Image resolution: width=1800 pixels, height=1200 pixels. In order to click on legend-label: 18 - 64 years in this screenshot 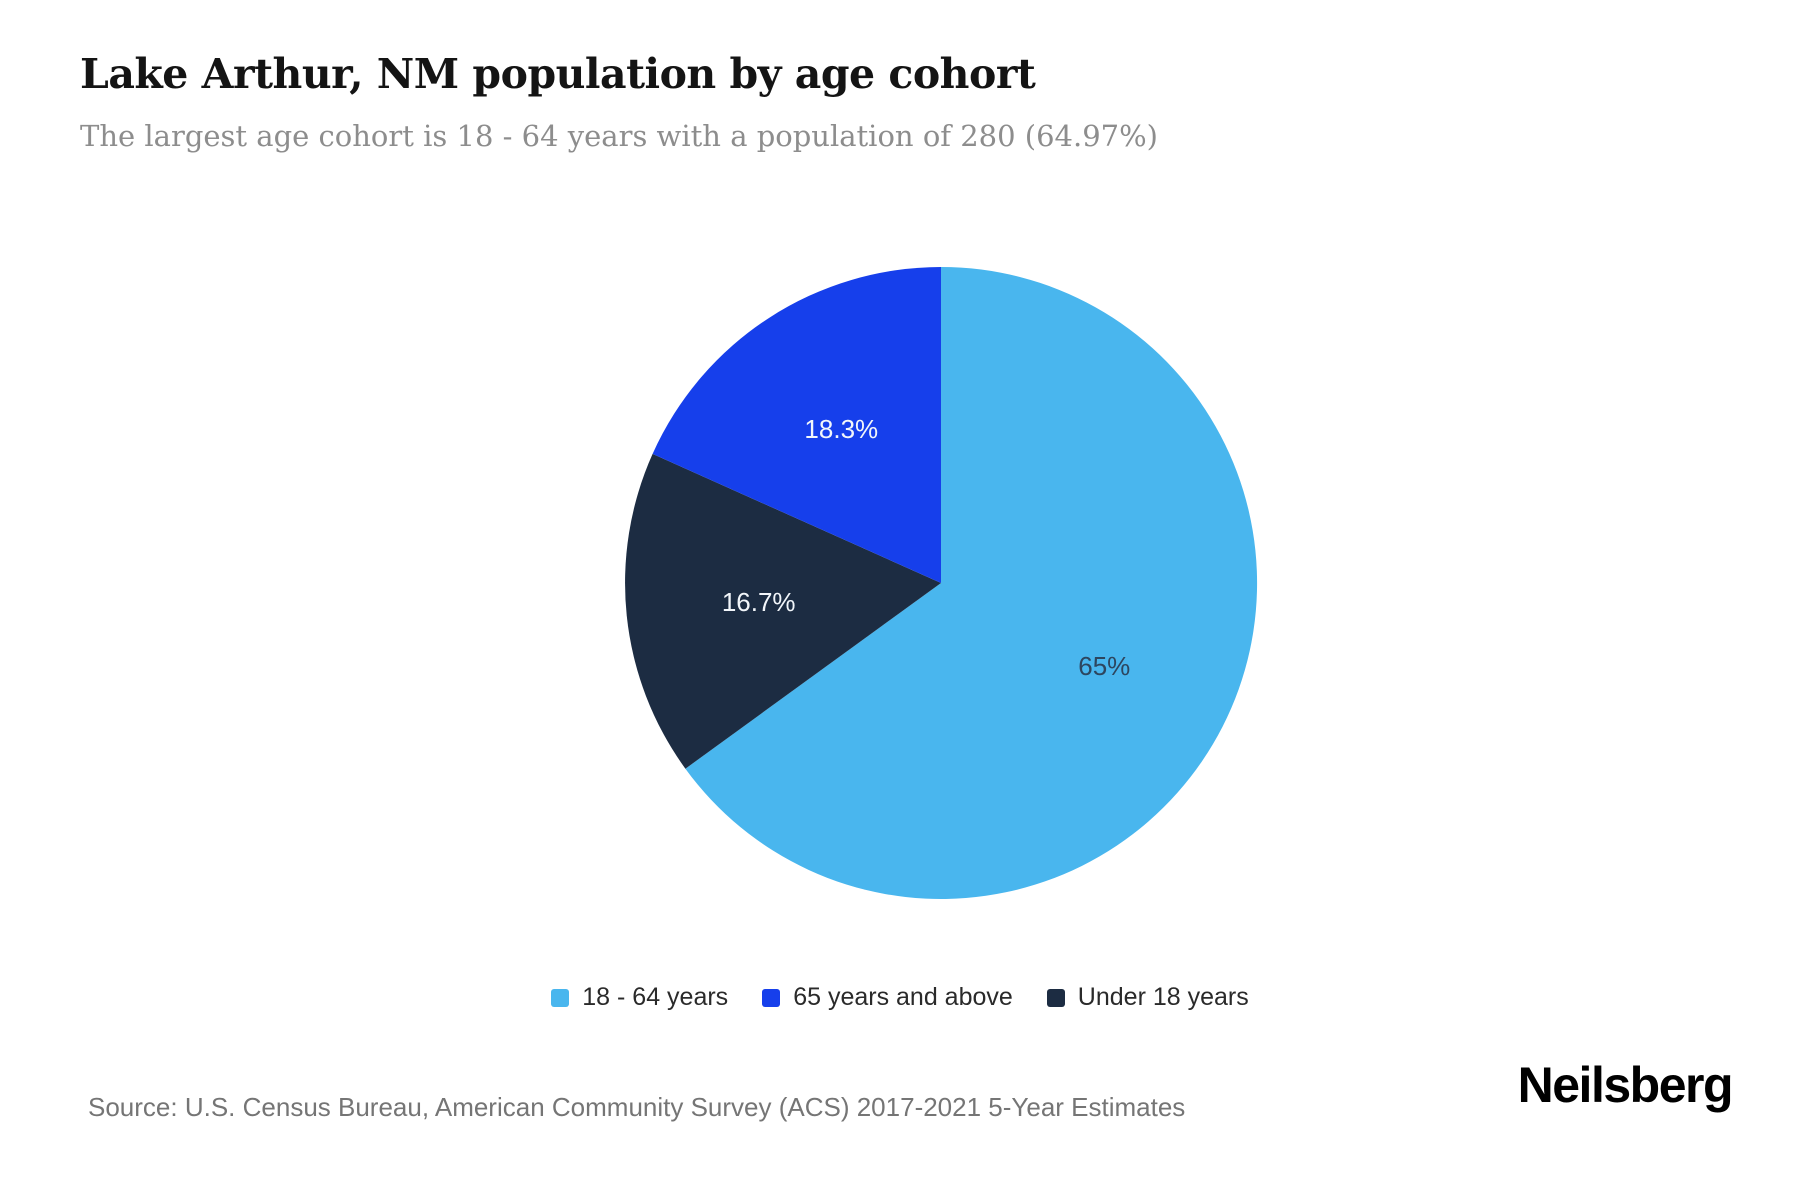, I will do `click(655, 997)`.